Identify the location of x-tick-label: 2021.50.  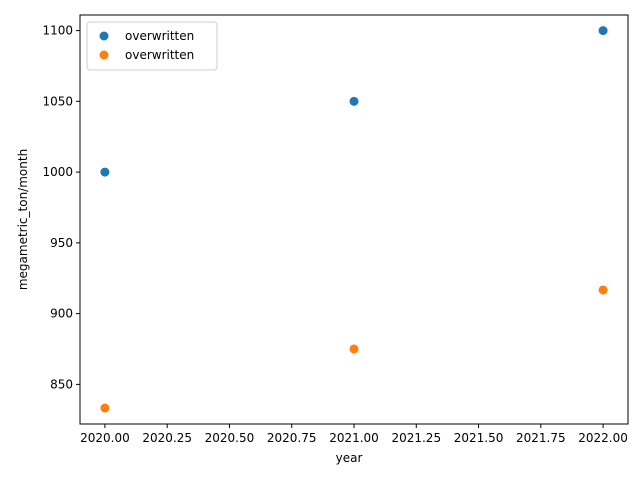
(479, 438).